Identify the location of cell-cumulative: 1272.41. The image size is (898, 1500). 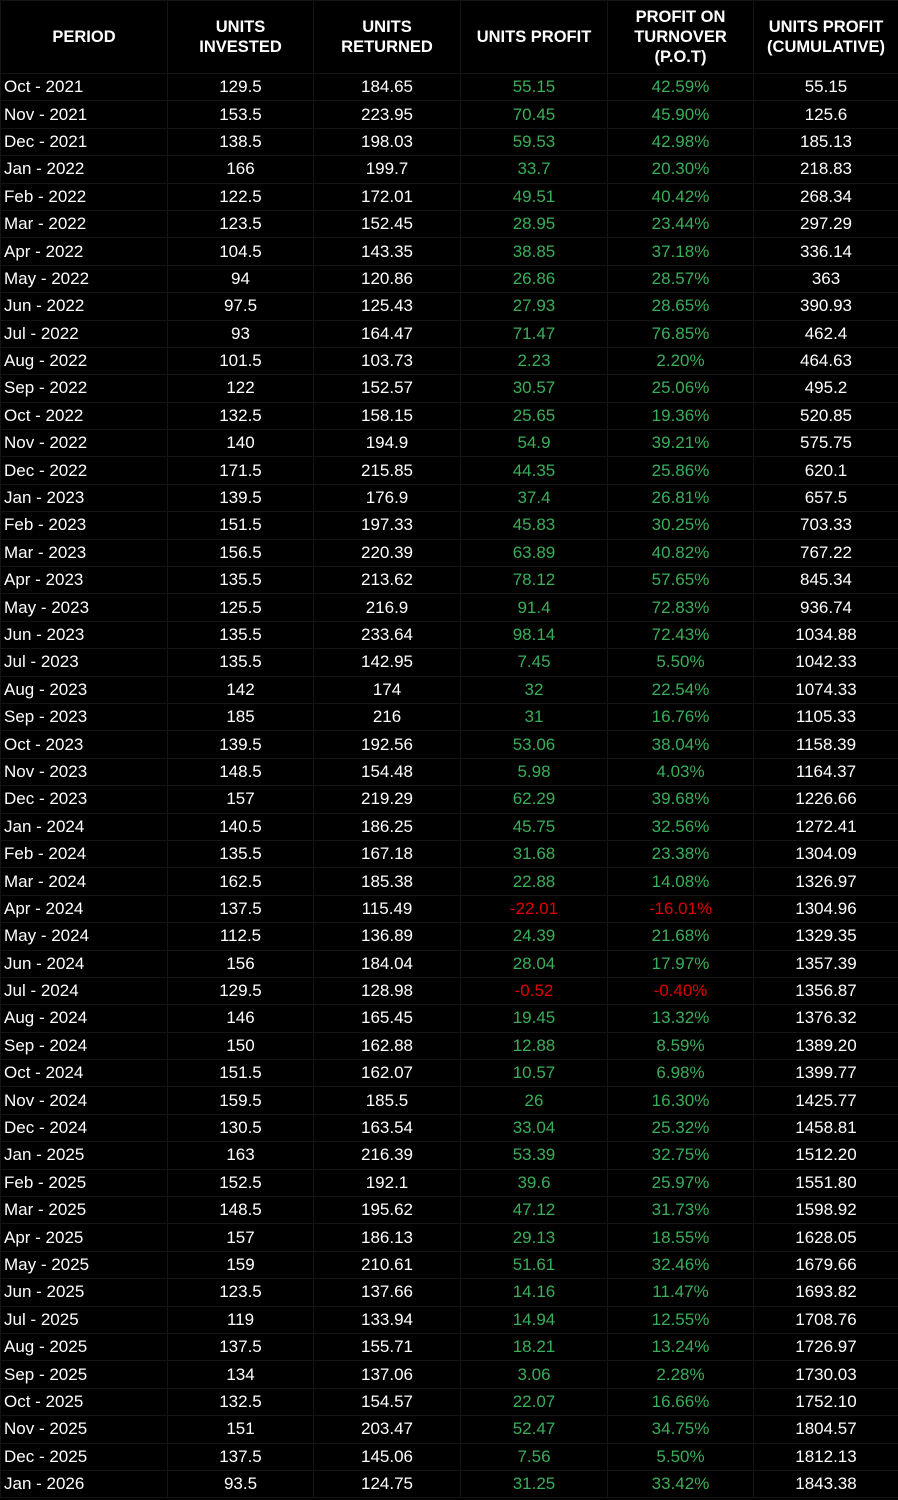
(825, 826).